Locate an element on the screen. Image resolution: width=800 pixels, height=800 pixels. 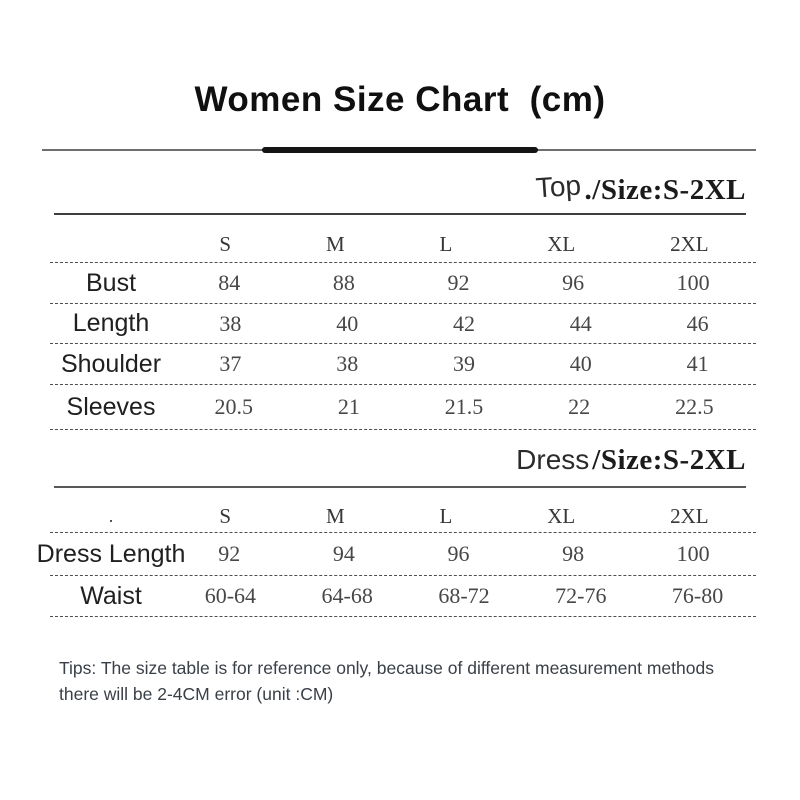
table-row-length: Length 38 40 42 44 46 is located at coordinates (403, 324).